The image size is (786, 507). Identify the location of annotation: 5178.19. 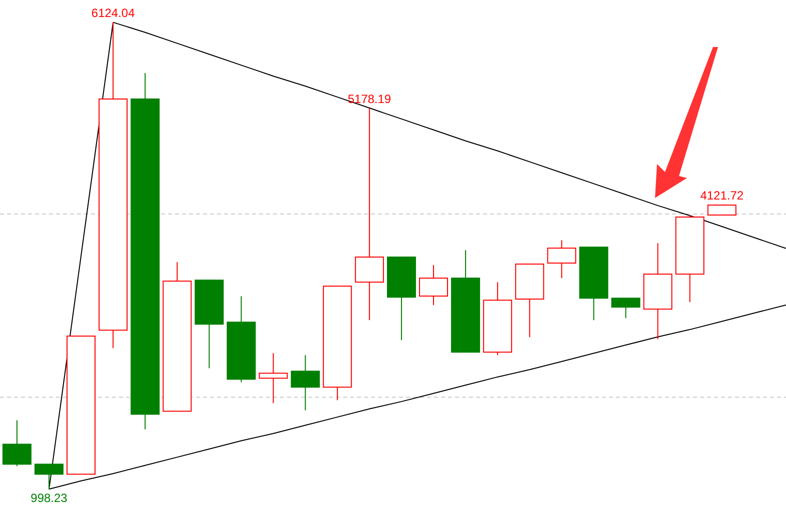
(370, 99).